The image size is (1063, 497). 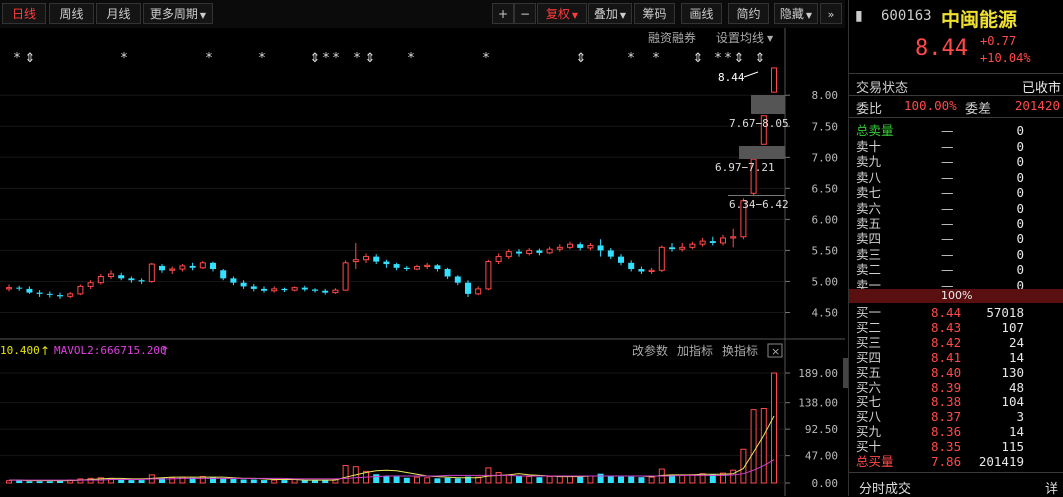 I want to click on sell-level-label: 卖五, so click(x=869, y=223).